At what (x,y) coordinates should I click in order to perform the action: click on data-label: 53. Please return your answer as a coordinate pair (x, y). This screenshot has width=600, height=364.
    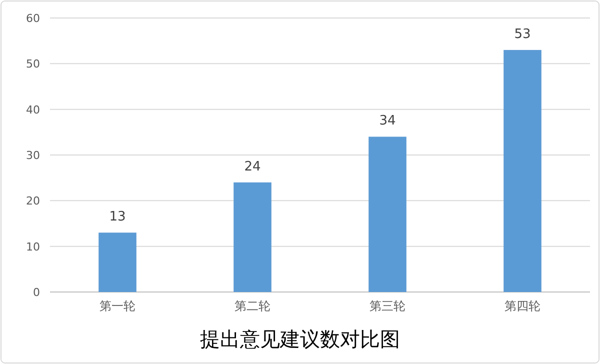
    Looking at the image, I should click on (522, 34).